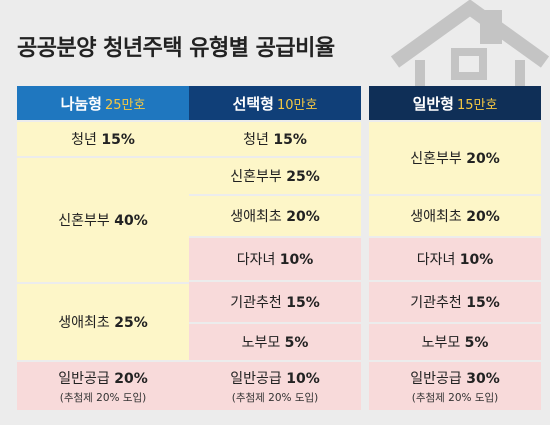 The height and width of the screenshot is (425, 550). I want to click on column-name: 나눔형, so click(81, 103).